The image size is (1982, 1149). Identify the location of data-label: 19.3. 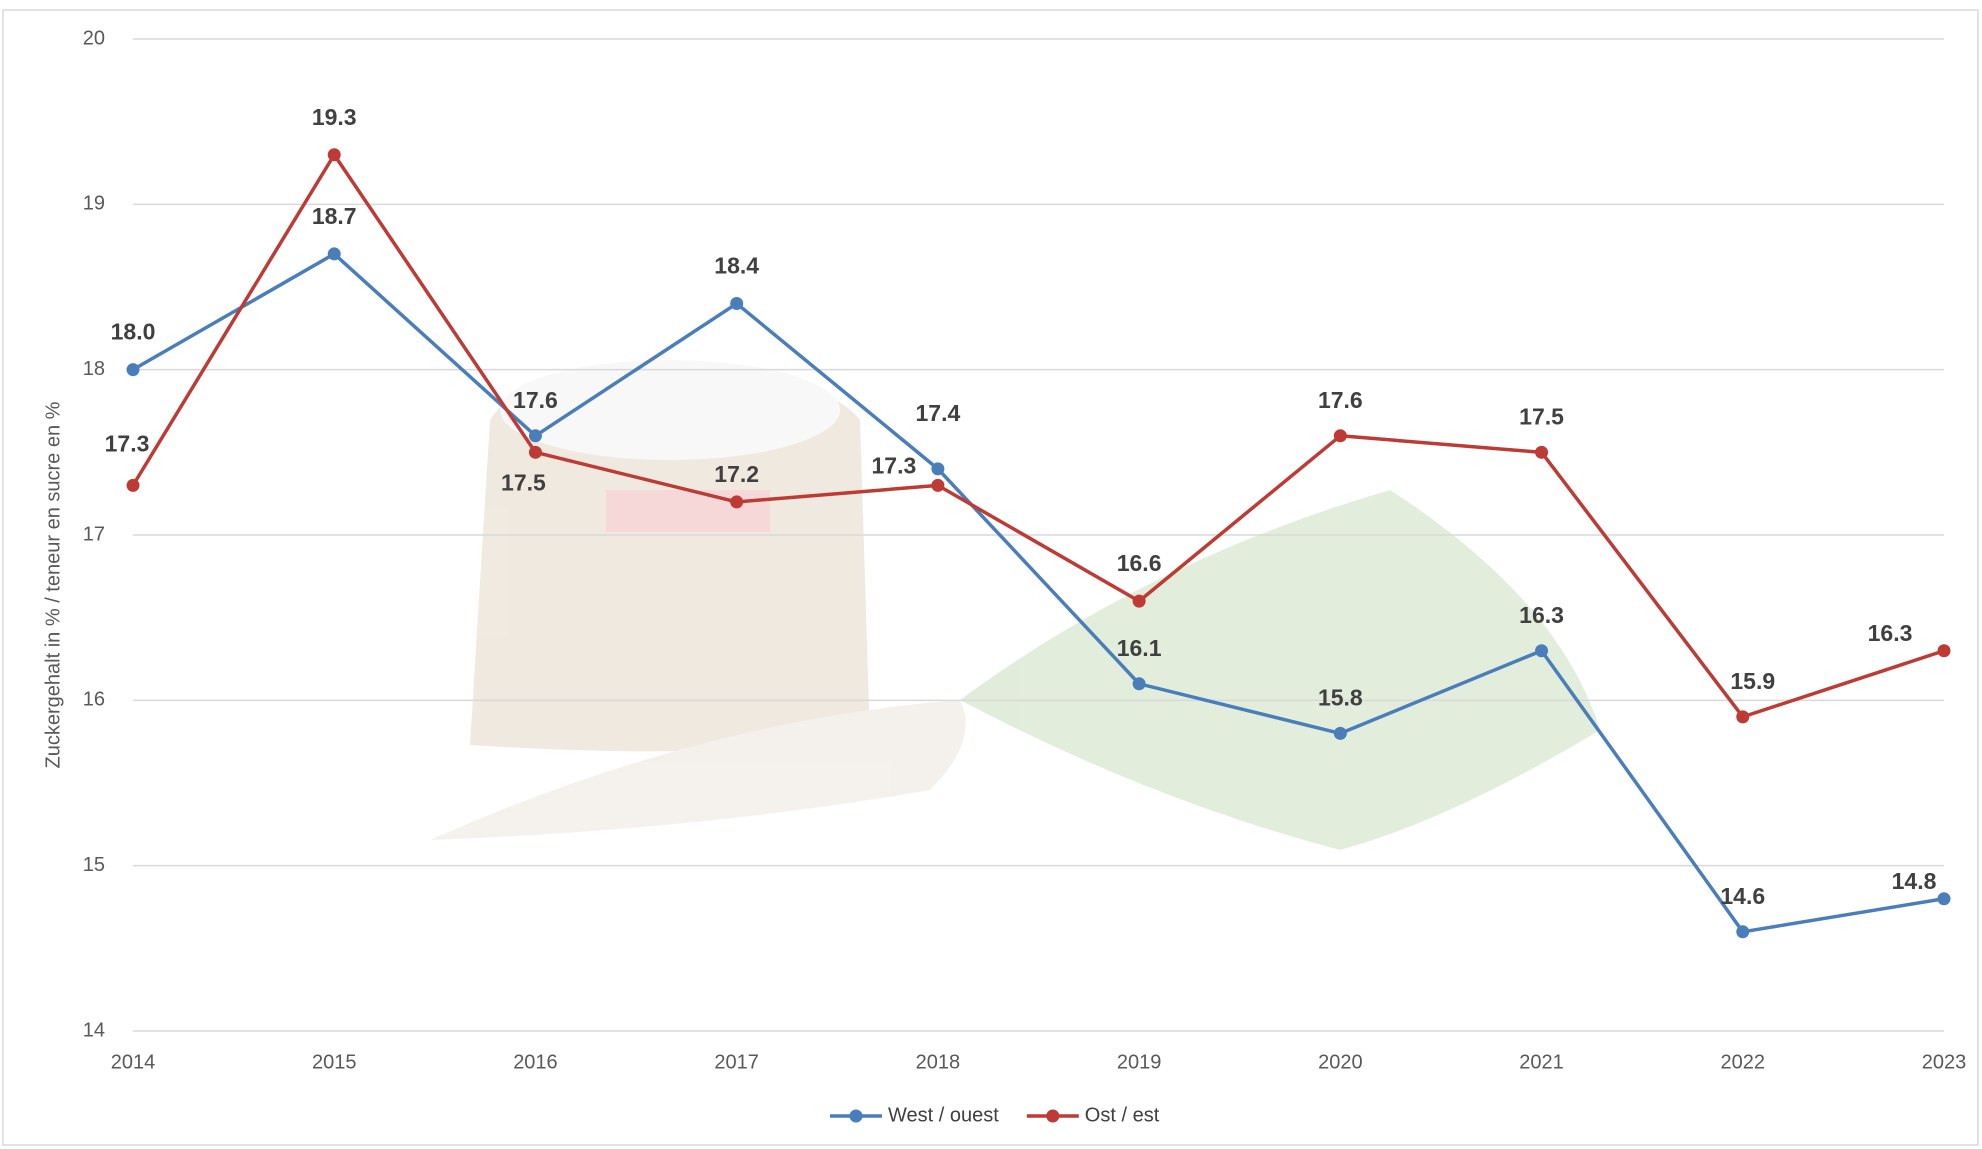
(334, 117).